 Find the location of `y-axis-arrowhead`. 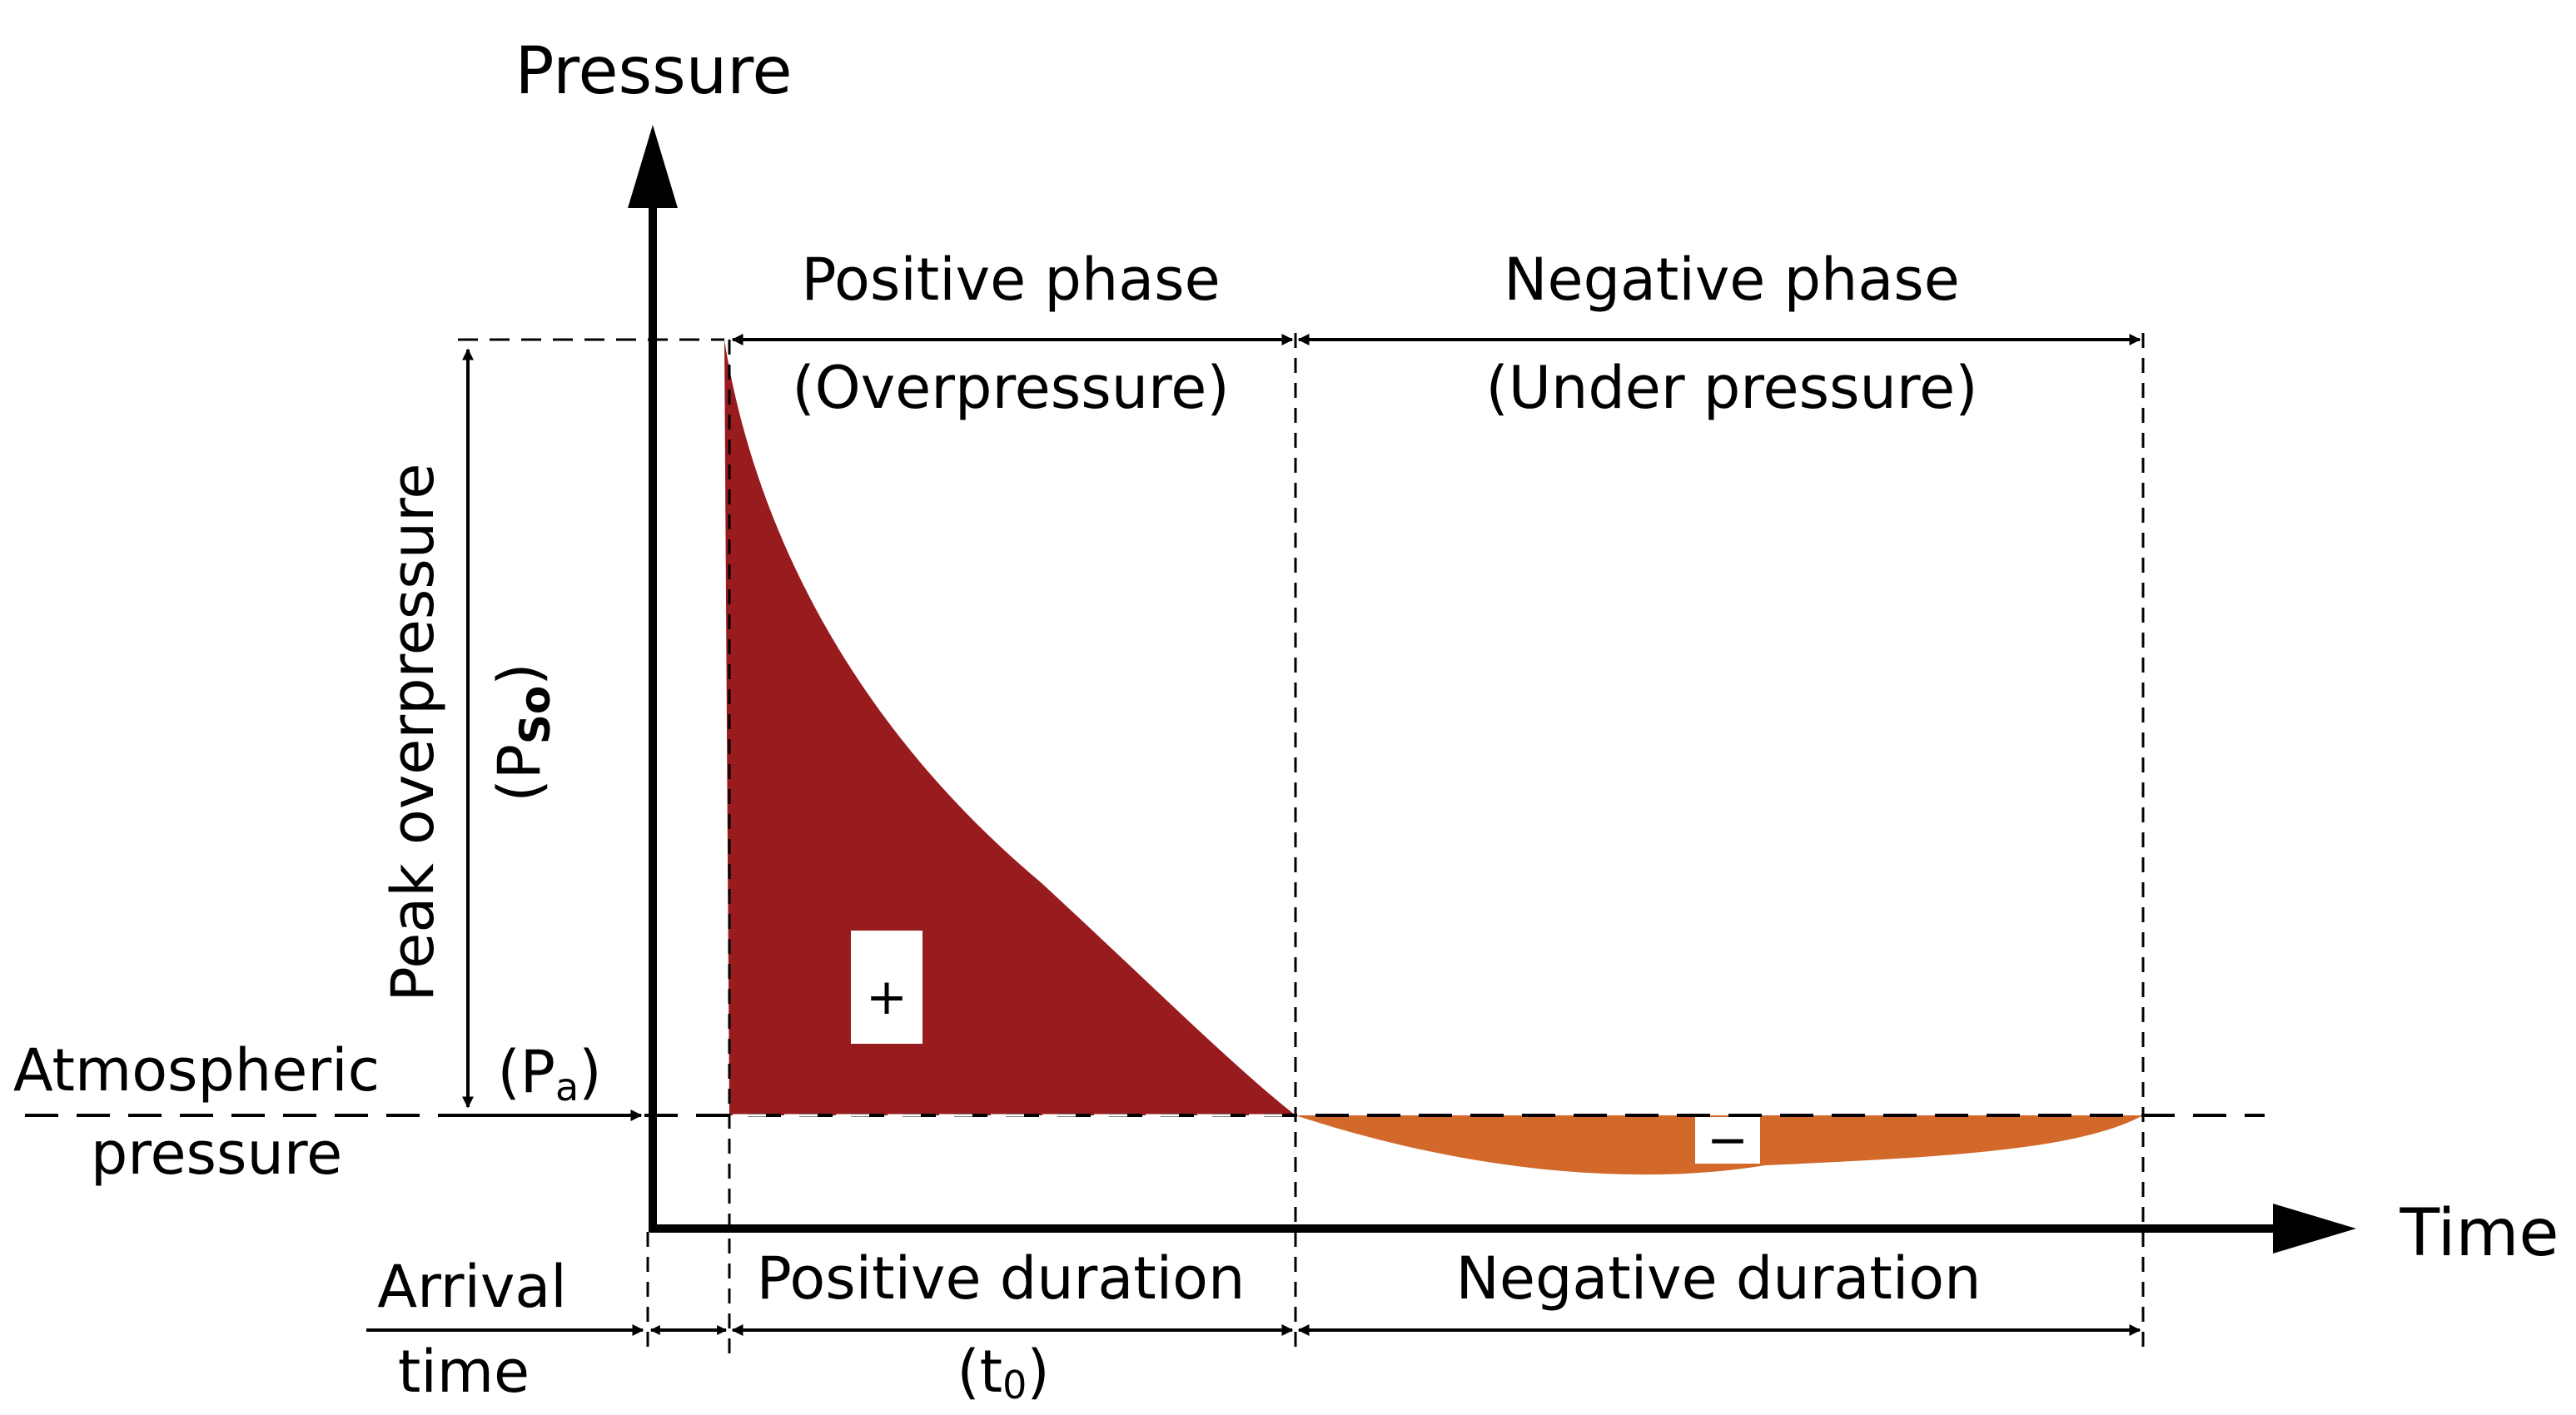

y-axis-arrowhead is located at coordinates (653, 167).